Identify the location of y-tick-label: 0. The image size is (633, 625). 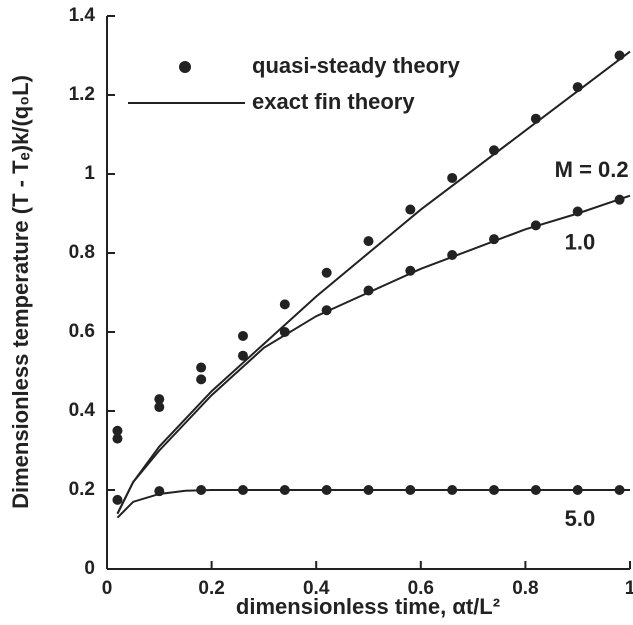
(89, 568).